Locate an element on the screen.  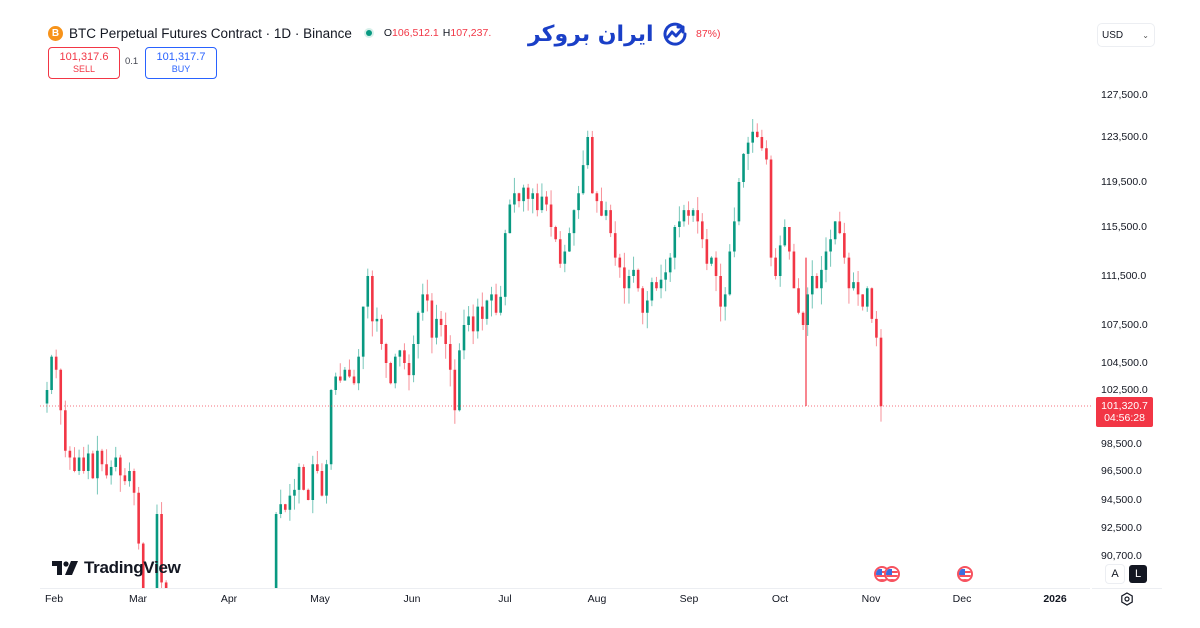
price-tick-label: 92,500.0 is located at coordinates (1121, 528).